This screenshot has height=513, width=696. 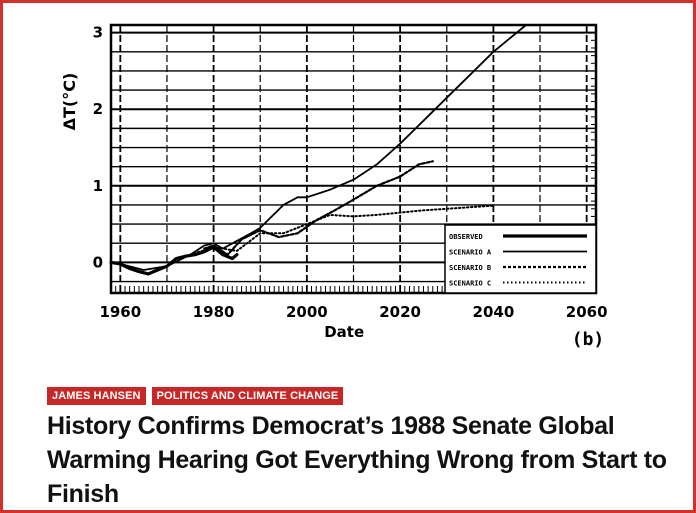 I want to click on panel-label: (b), so click(x=588, y=339).